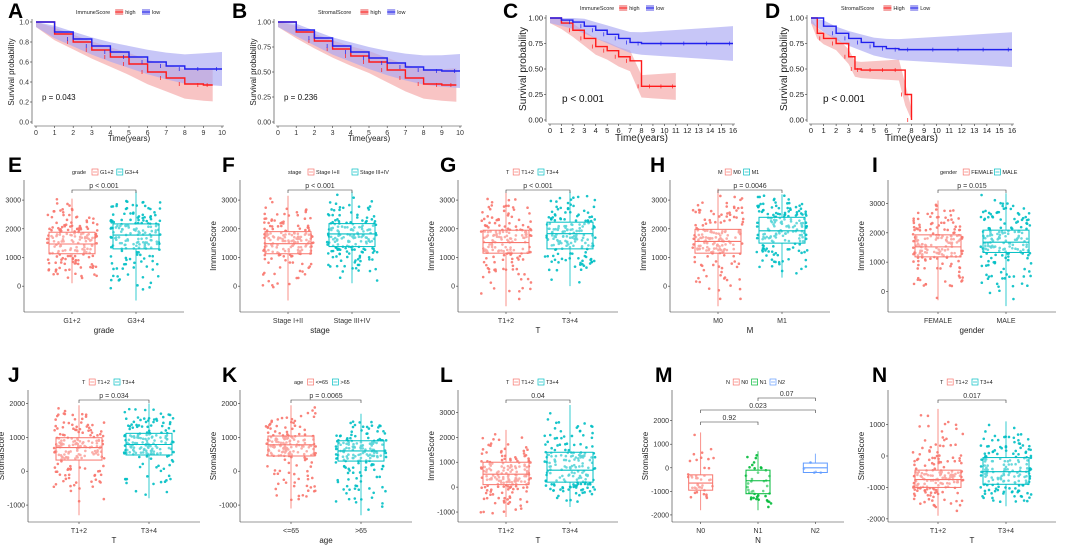 Image resolution: width=1065 pixels, height=557 pixels. I want to click on x-tick-label: 4, so click(861, 130).